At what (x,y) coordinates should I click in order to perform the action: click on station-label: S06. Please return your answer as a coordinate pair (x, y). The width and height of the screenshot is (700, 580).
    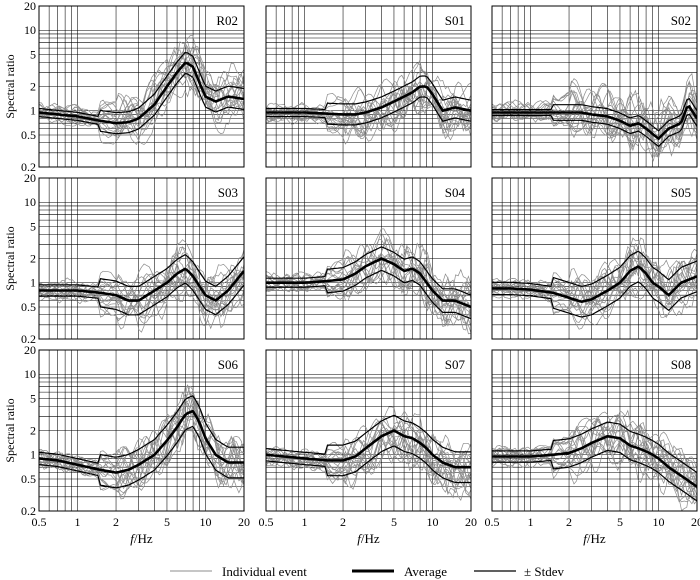
    Looking at the image, I should click on (228, 364).